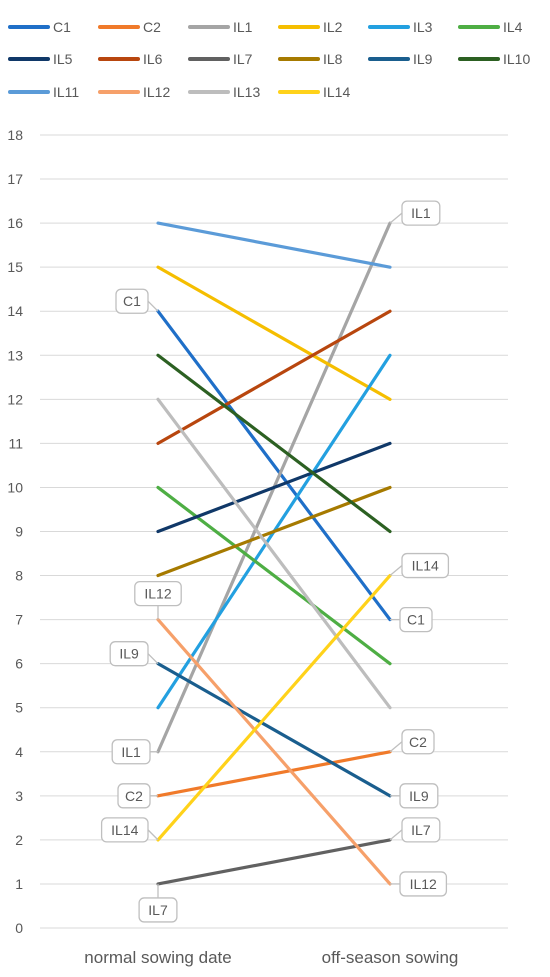  Describe the element at coordinates (40, 59) in the screenshot. I see `legend-item-il5: IL5` at that location.